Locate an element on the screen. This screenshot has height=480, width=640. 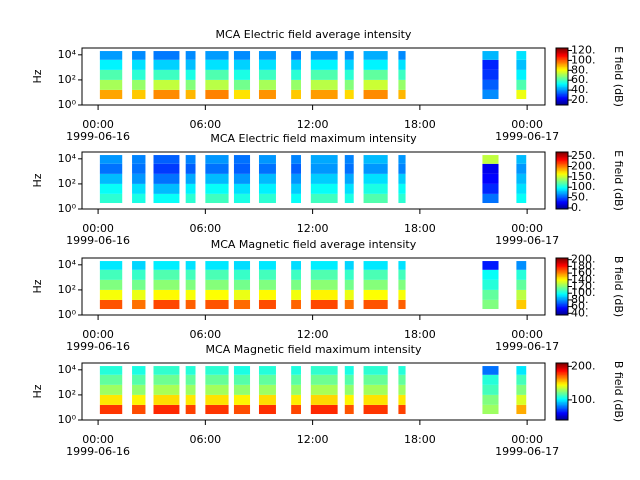
y-tick-label: 10² is located at coordinates (67, 289).